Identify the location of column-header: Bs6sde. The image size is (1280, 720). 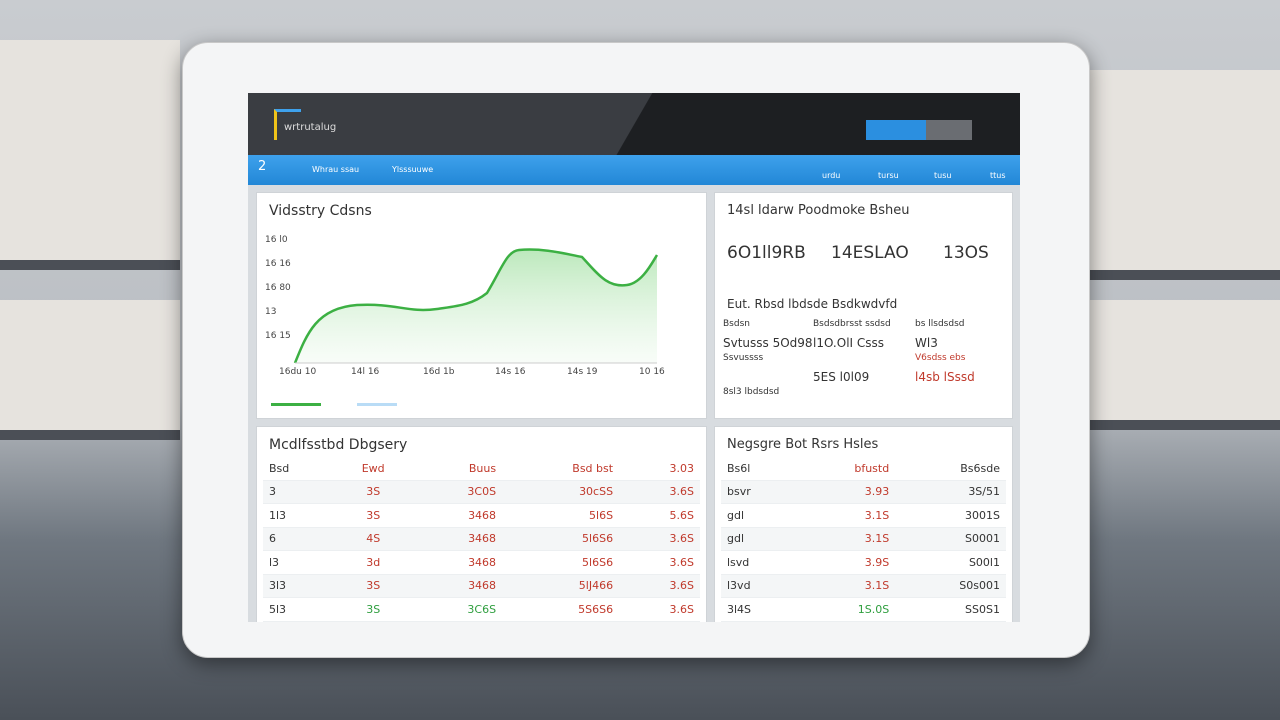
(950, 469).